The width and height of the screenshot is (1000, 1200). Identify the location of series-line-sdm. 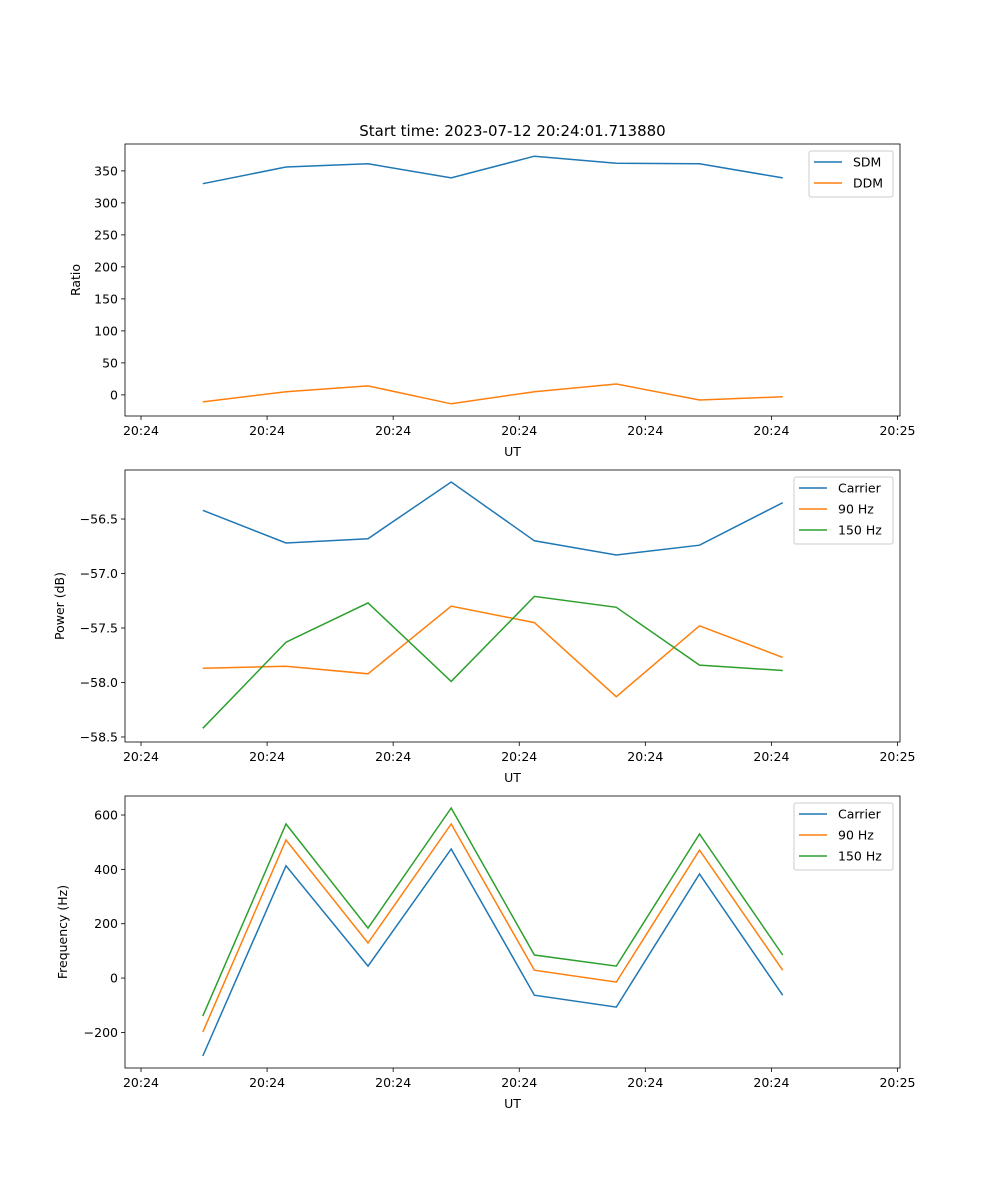
(492, 170).